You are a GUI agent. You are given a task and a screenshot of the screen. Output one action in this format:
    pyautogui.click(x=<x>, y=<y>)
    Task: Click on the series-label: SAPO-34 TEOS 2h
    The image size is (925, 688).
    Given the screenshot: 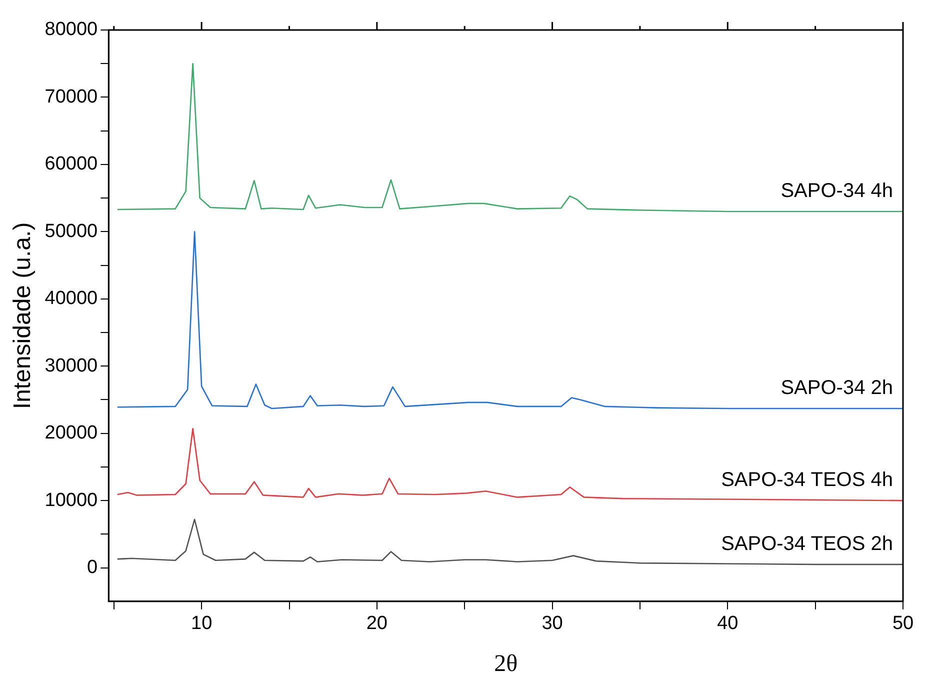 What is the action you would take?
    pyautogui.click(x=807, y=543)
    